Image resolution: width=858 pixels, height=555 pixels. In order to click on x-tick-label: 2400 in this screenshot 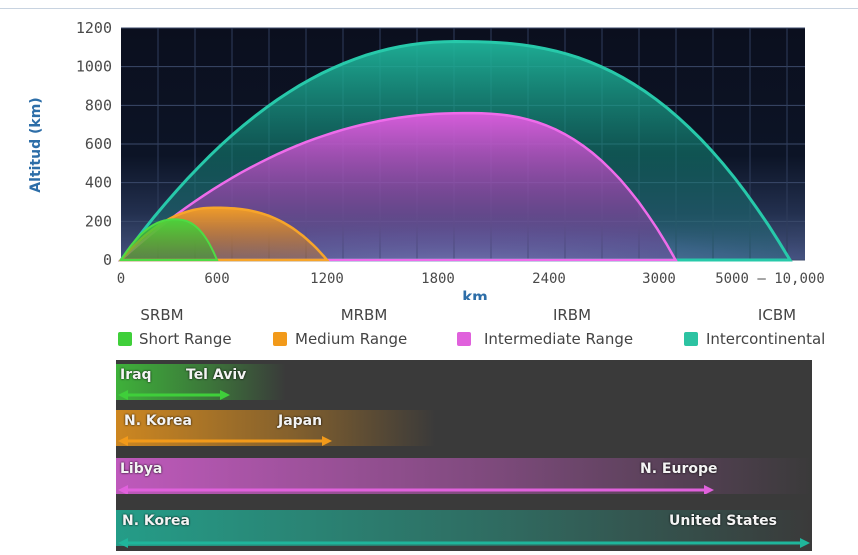, I will do `click(549, 279)`.